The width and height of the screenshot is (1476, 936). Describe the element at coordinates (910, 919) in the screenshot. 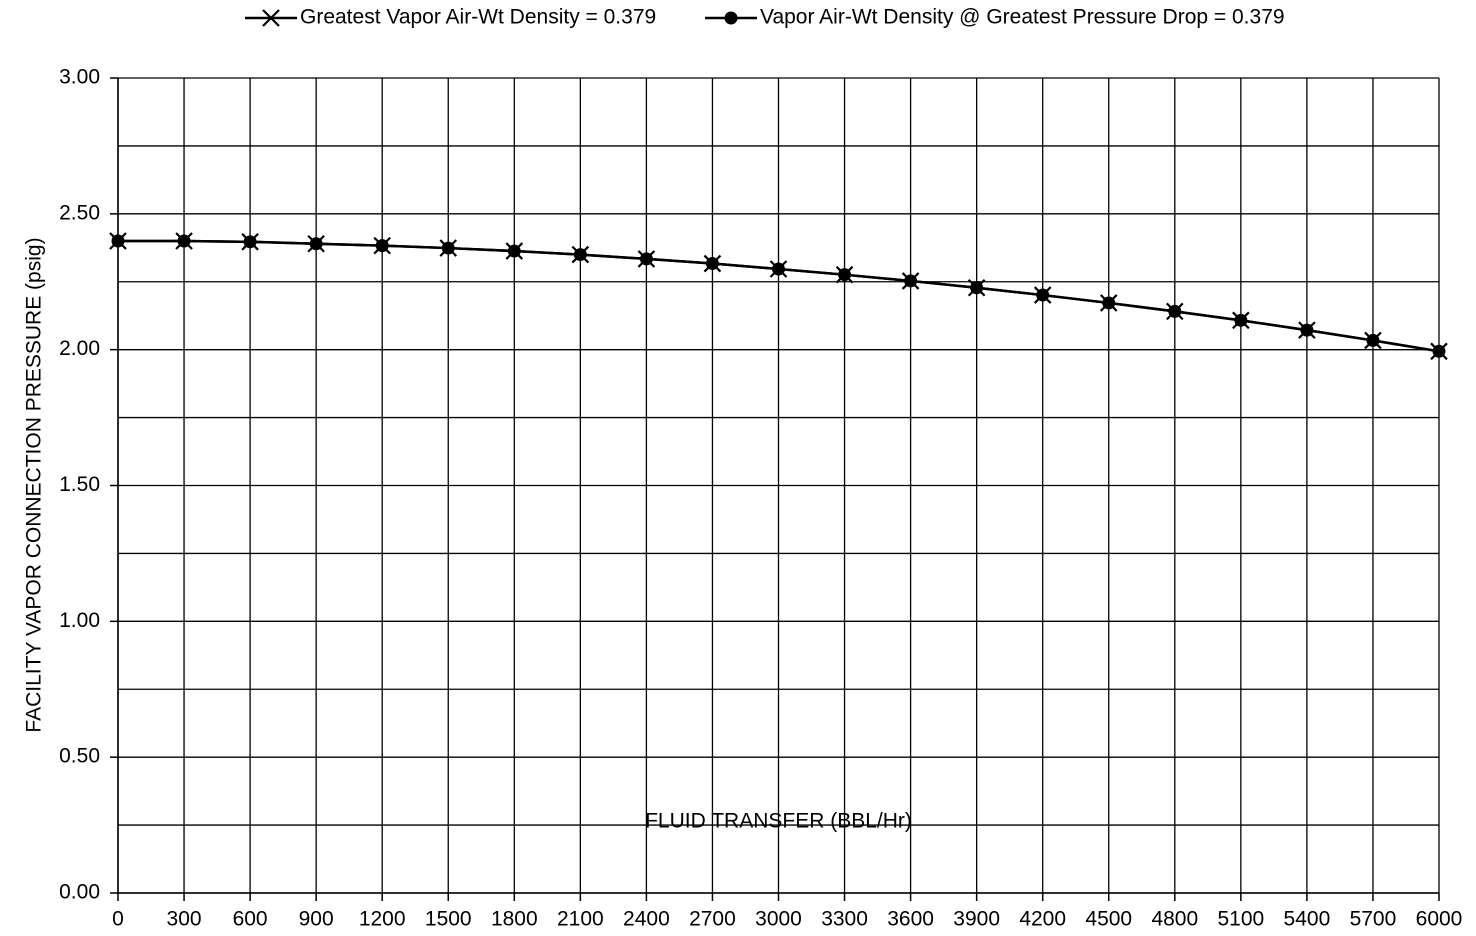

I see `x-tick-label: 3600` at that location.